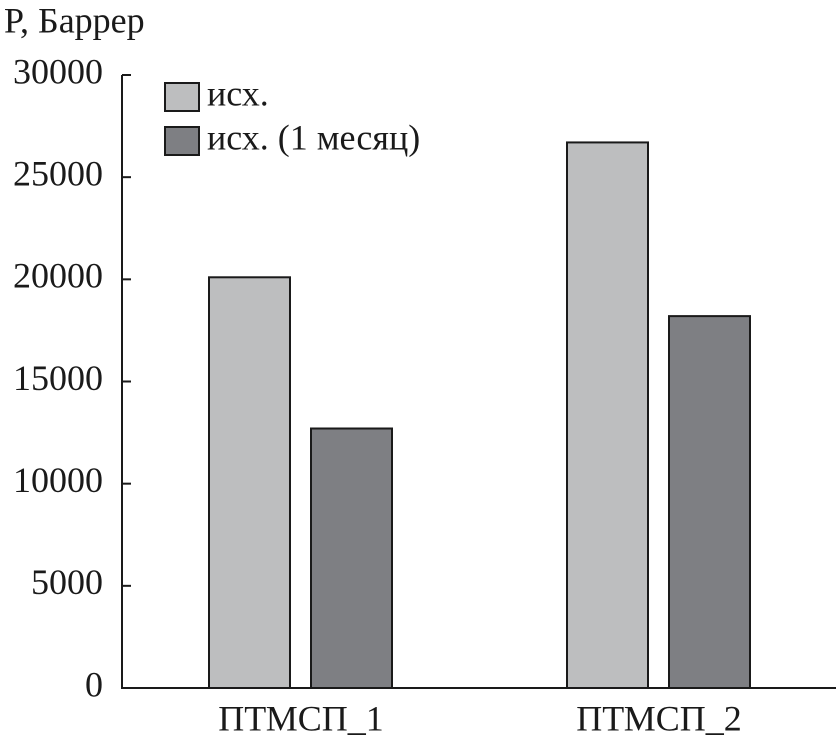  What do you see at coordinates (74, 20) in the screenshot?
I see `y-axis-label: P, Баррер` at bounding box center [74, 20].